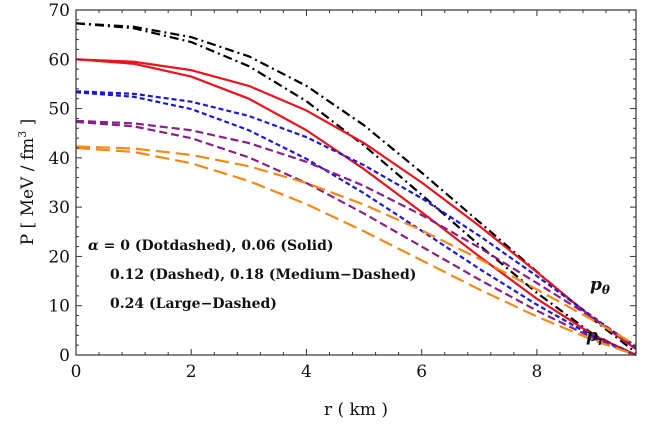 This screenshot has width=656, height=431. I want to click on legend-annotation-line-2: 0.12 (Dashed), 0.18 (Medium−Dashed), so click(263, 275).